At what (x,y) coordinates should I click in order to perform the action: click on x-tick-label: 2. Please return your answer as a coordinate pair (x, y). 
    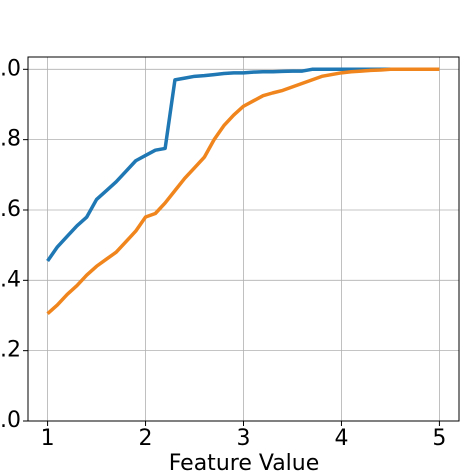
    Looking at the image, I should click on (146, 438).